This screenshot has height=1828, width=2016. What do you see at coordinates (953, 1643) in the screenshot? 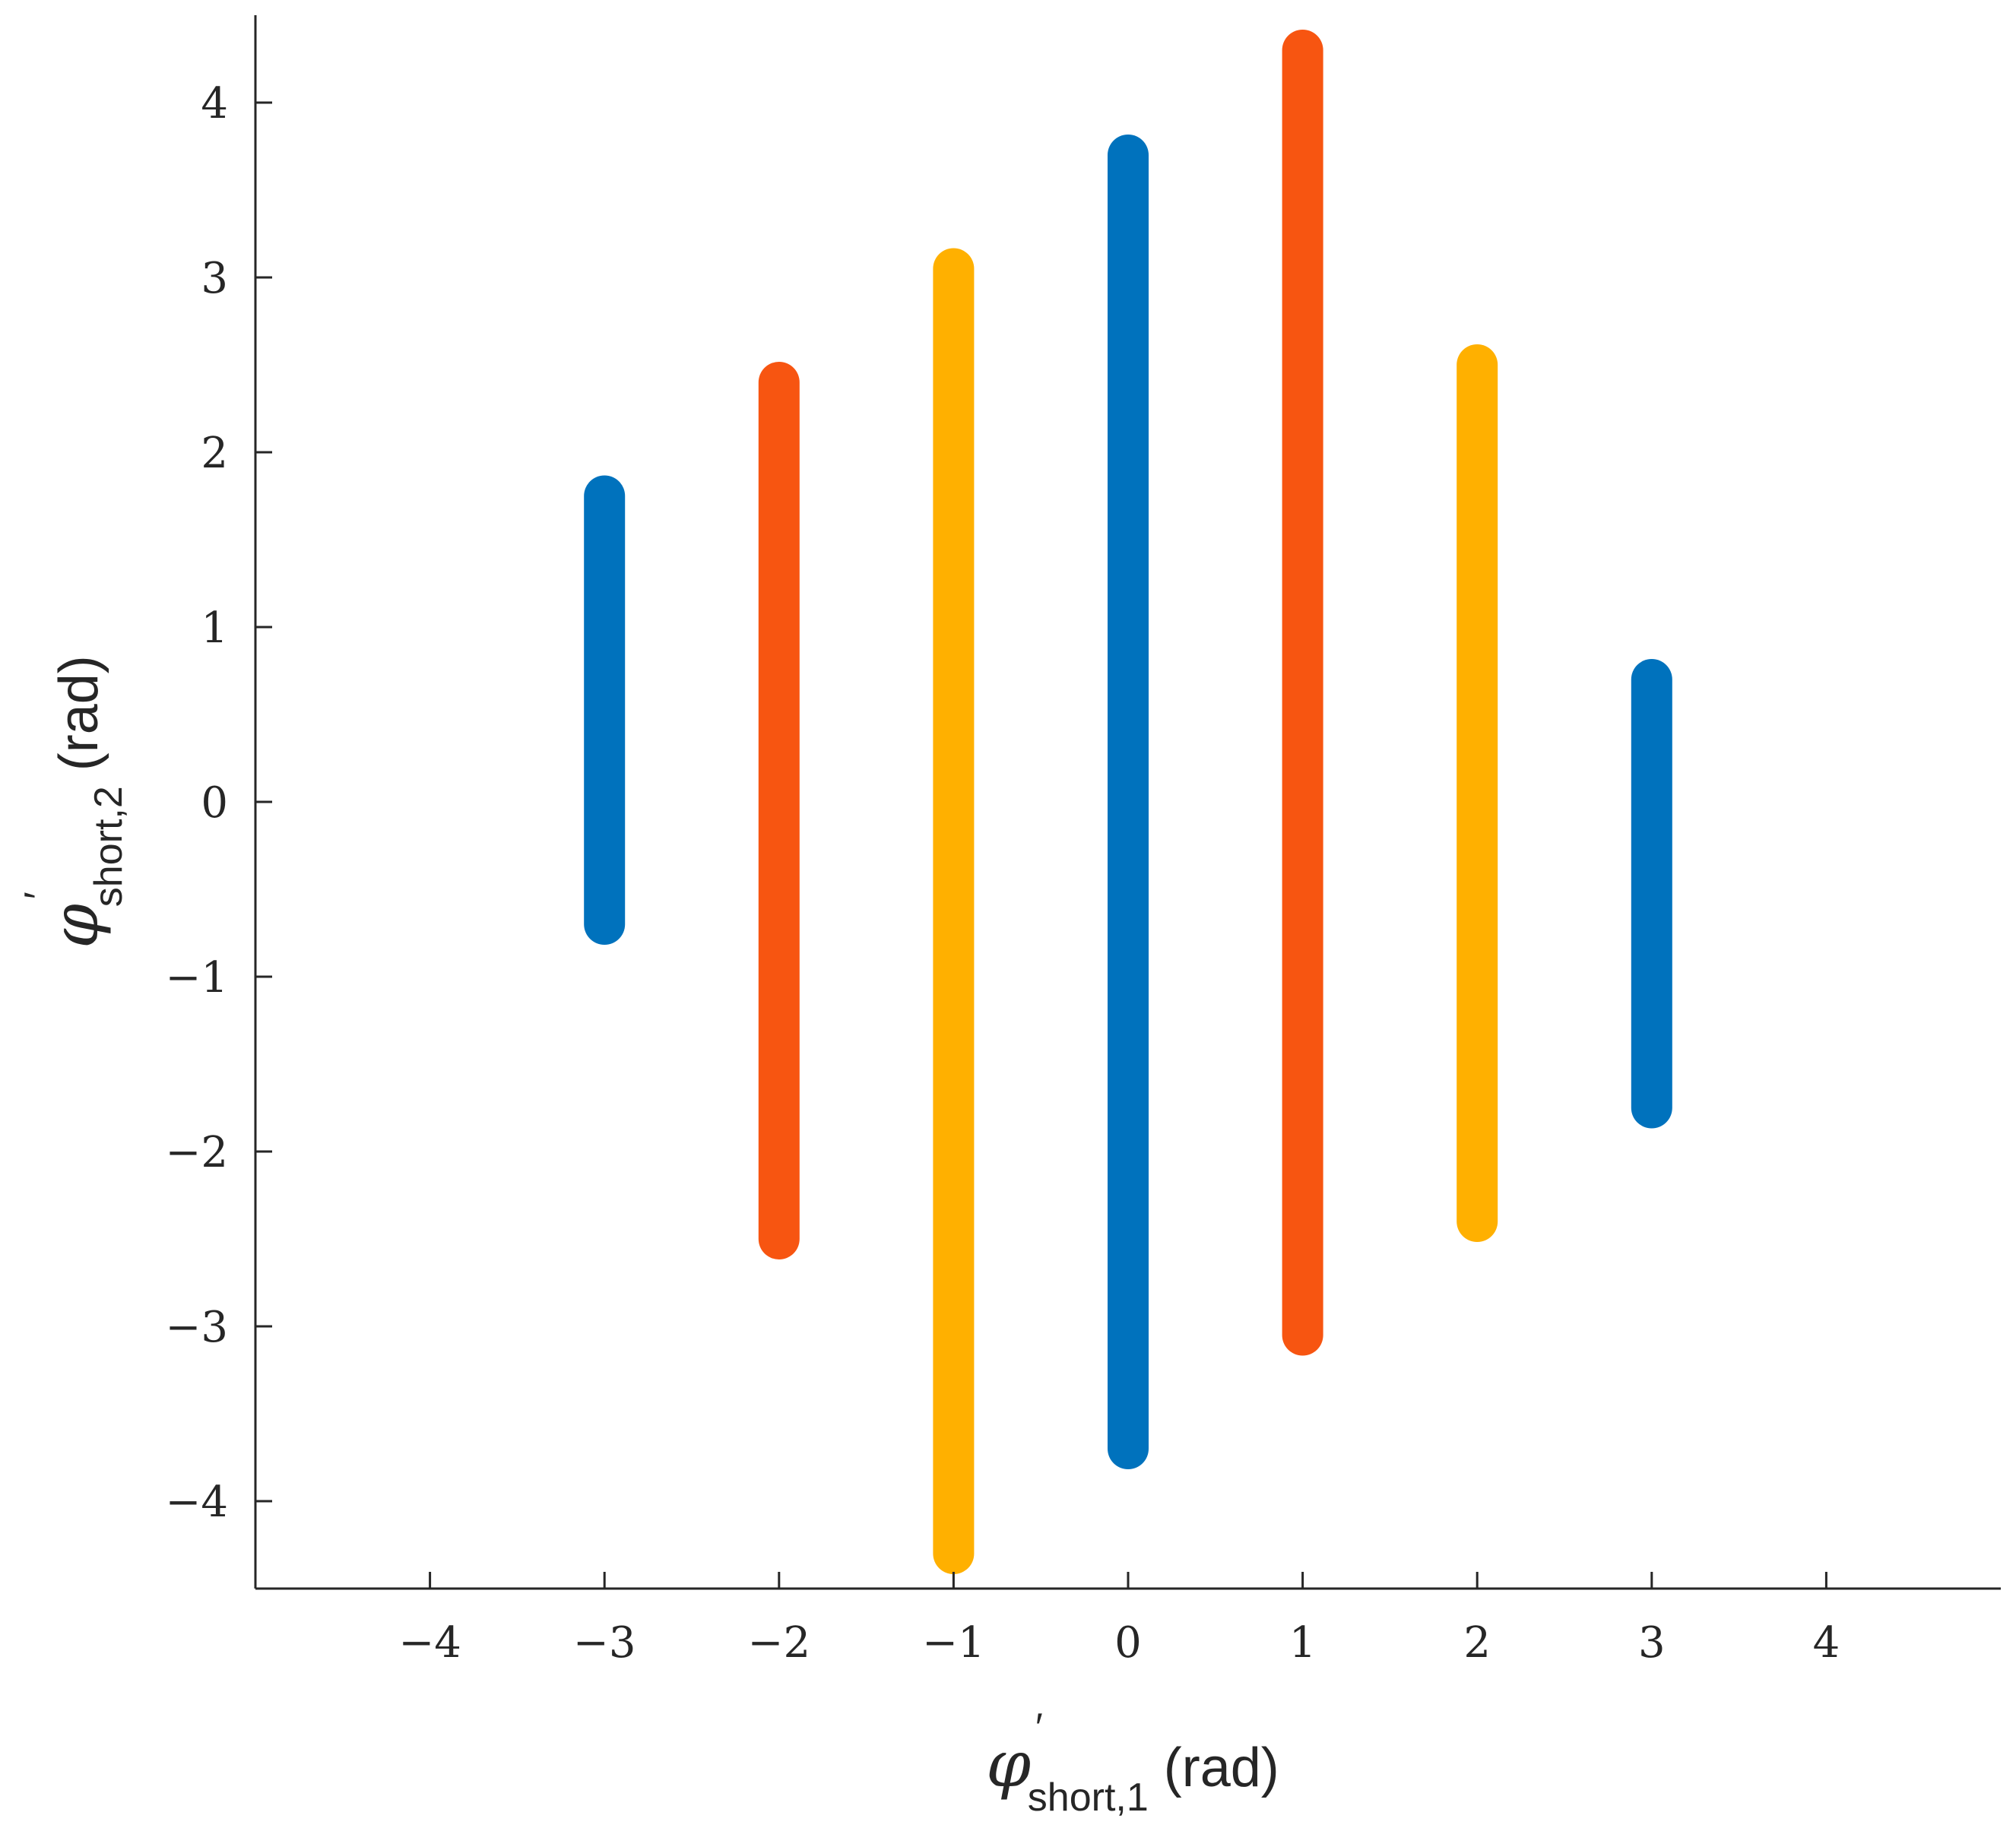
I see `x-tick-label: −1` at bounding box center [953, 1643].